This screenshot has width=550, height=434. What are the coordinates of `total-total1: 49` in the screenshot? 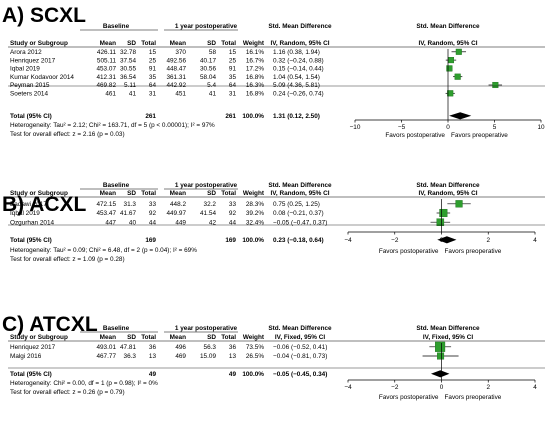 It's located at (153, 374).